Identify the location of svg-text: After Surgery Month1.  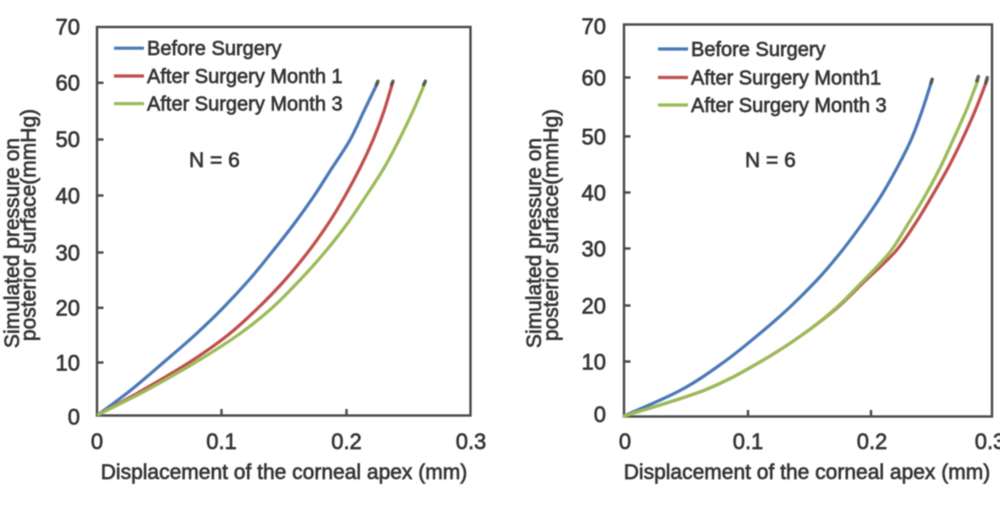
(786, 79).